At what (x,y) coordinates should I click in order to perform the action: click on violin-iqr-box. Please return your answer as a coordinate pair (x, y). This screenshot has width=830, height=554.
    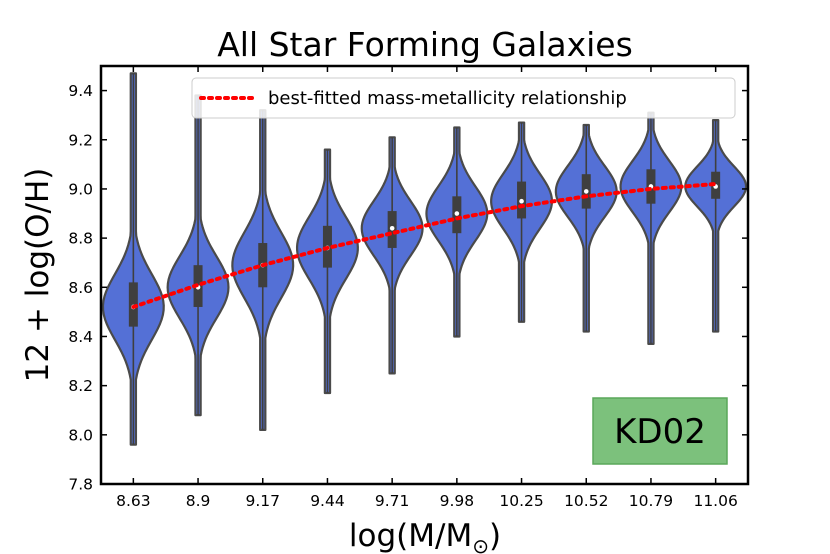
    Looking at the image, I should click on (133, 304).